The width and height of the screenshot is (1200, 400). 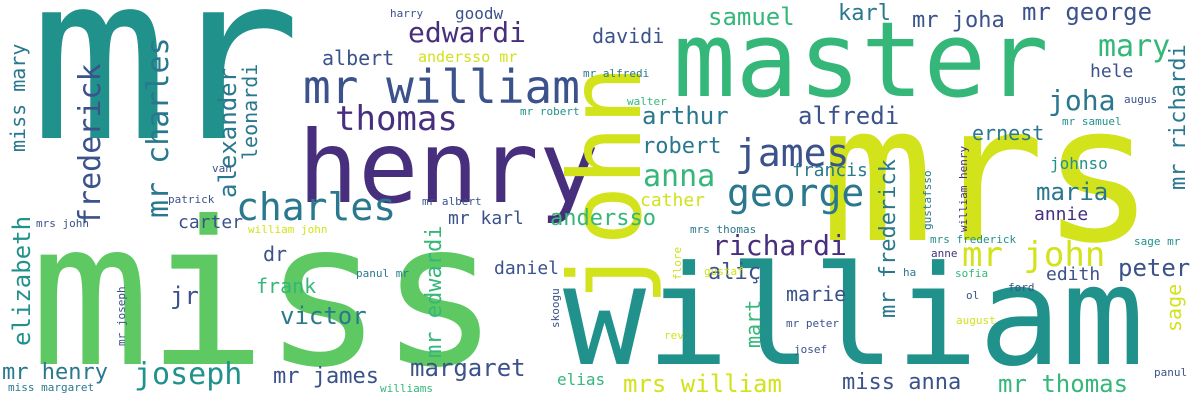 What do you see at coordinates (1112, 71) in the screenshot?
I see `word-hele: hele` at bounding box center [1112, 71].